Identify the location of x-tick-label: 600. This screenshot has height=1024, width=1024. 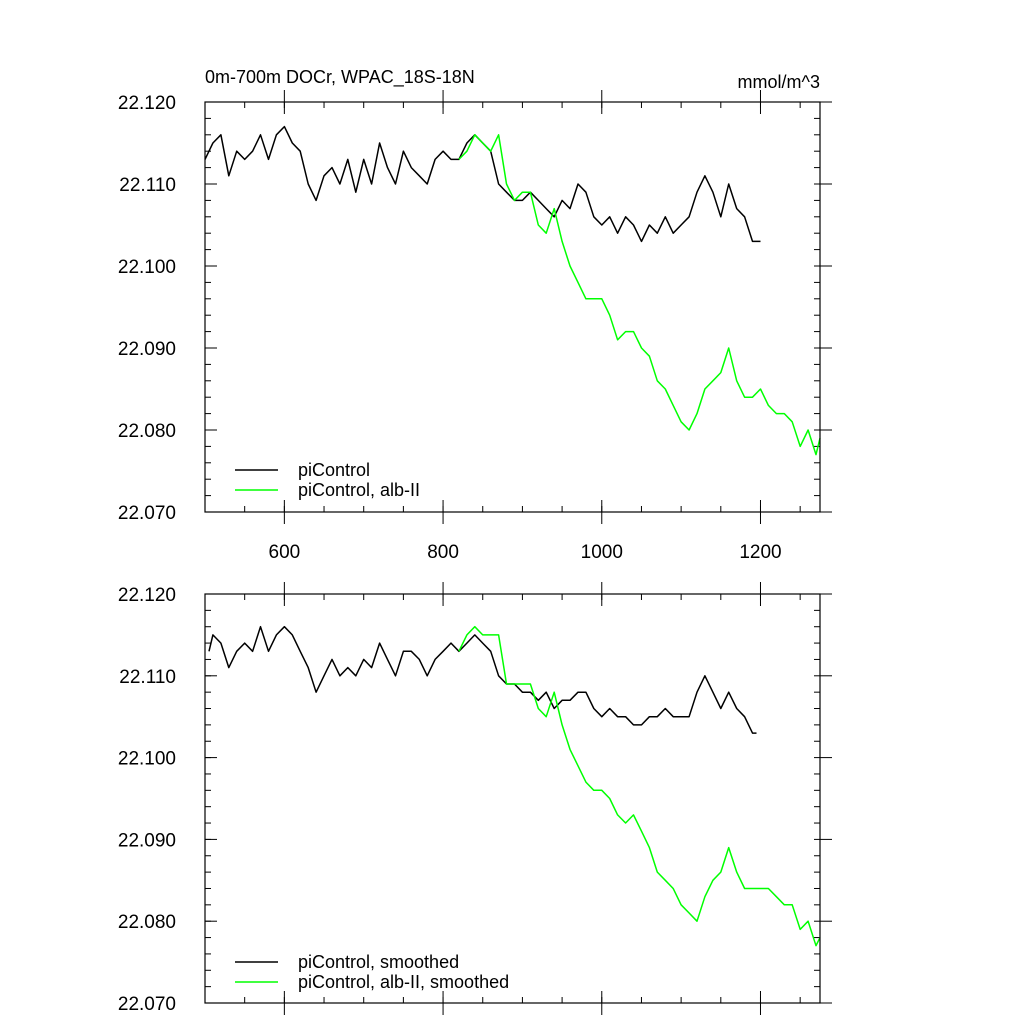
(285, 552).